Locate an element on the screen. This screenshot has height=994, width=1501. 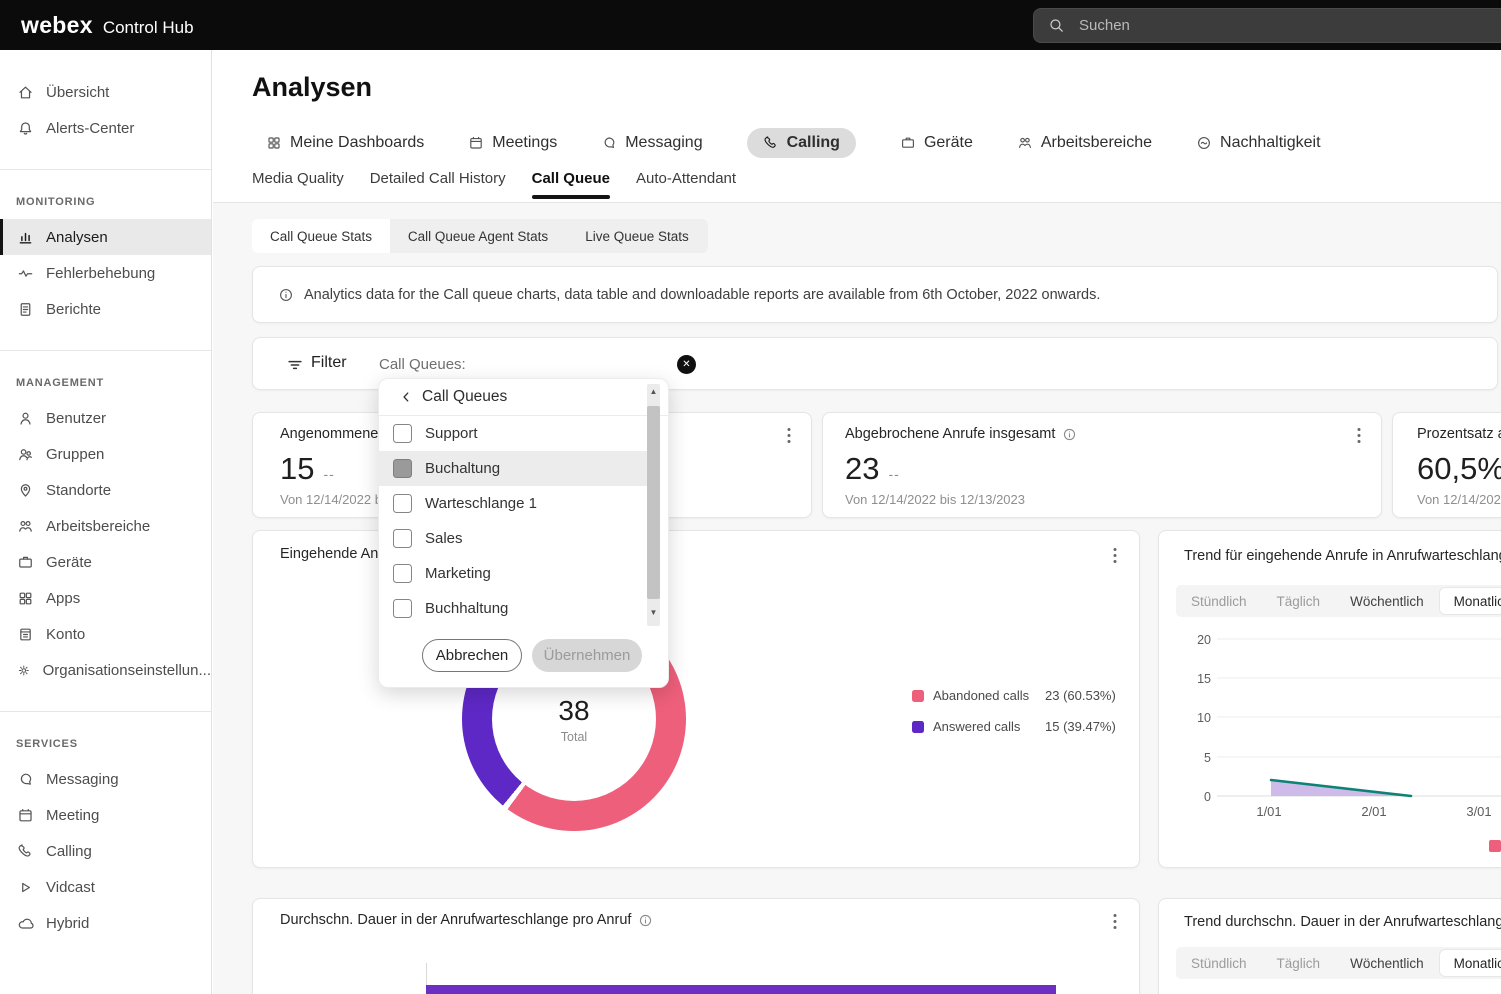
sidebar-item-gruppen: Gruppen is located at coordinates (105, 454).